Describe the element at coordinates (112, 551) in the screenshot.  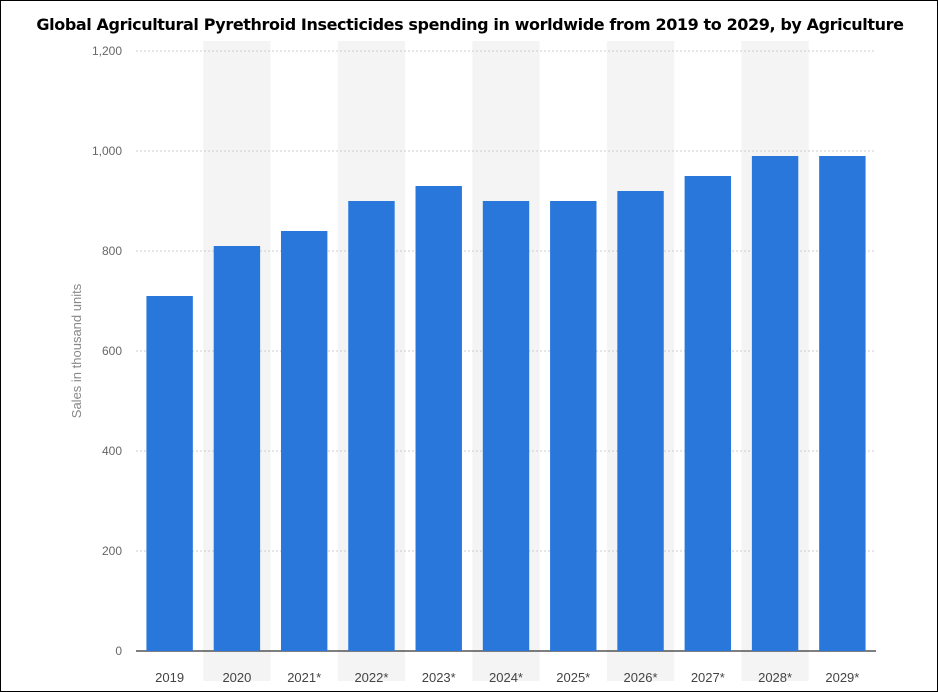
I see `y-tick-label: 200` at that location.